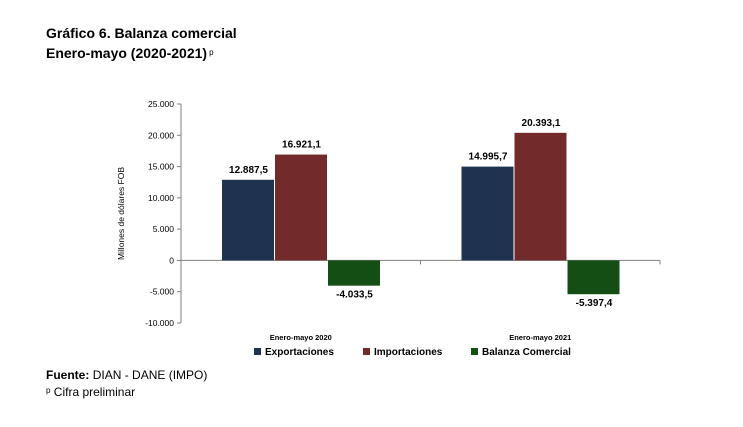 This screenshot has width=743, height=427. I want to click on y-axis-label: Millones de dólares FOB, so click(121, 213).